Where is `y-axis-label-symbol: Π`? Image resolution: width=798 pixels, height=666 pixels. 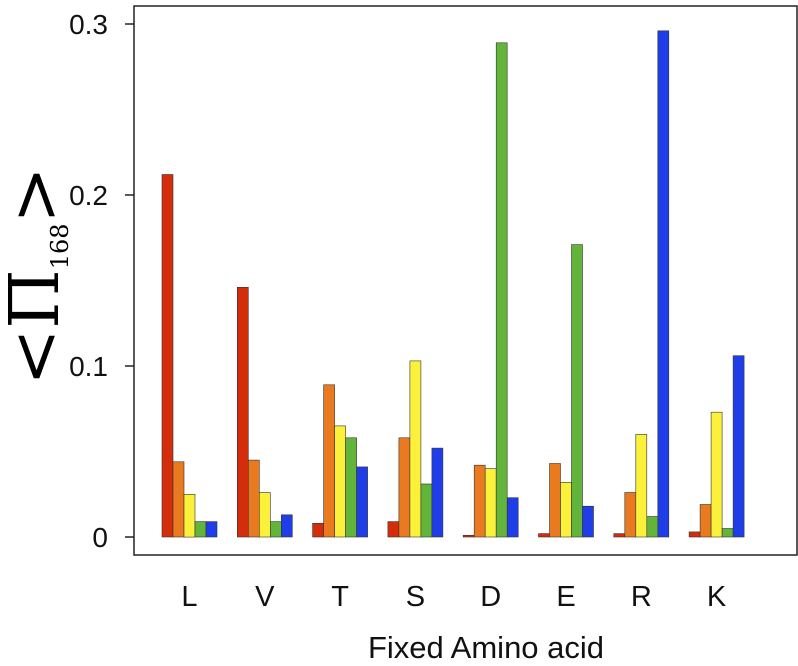
y-axis-label-symbol: Π is located at coordinates (37, 298).